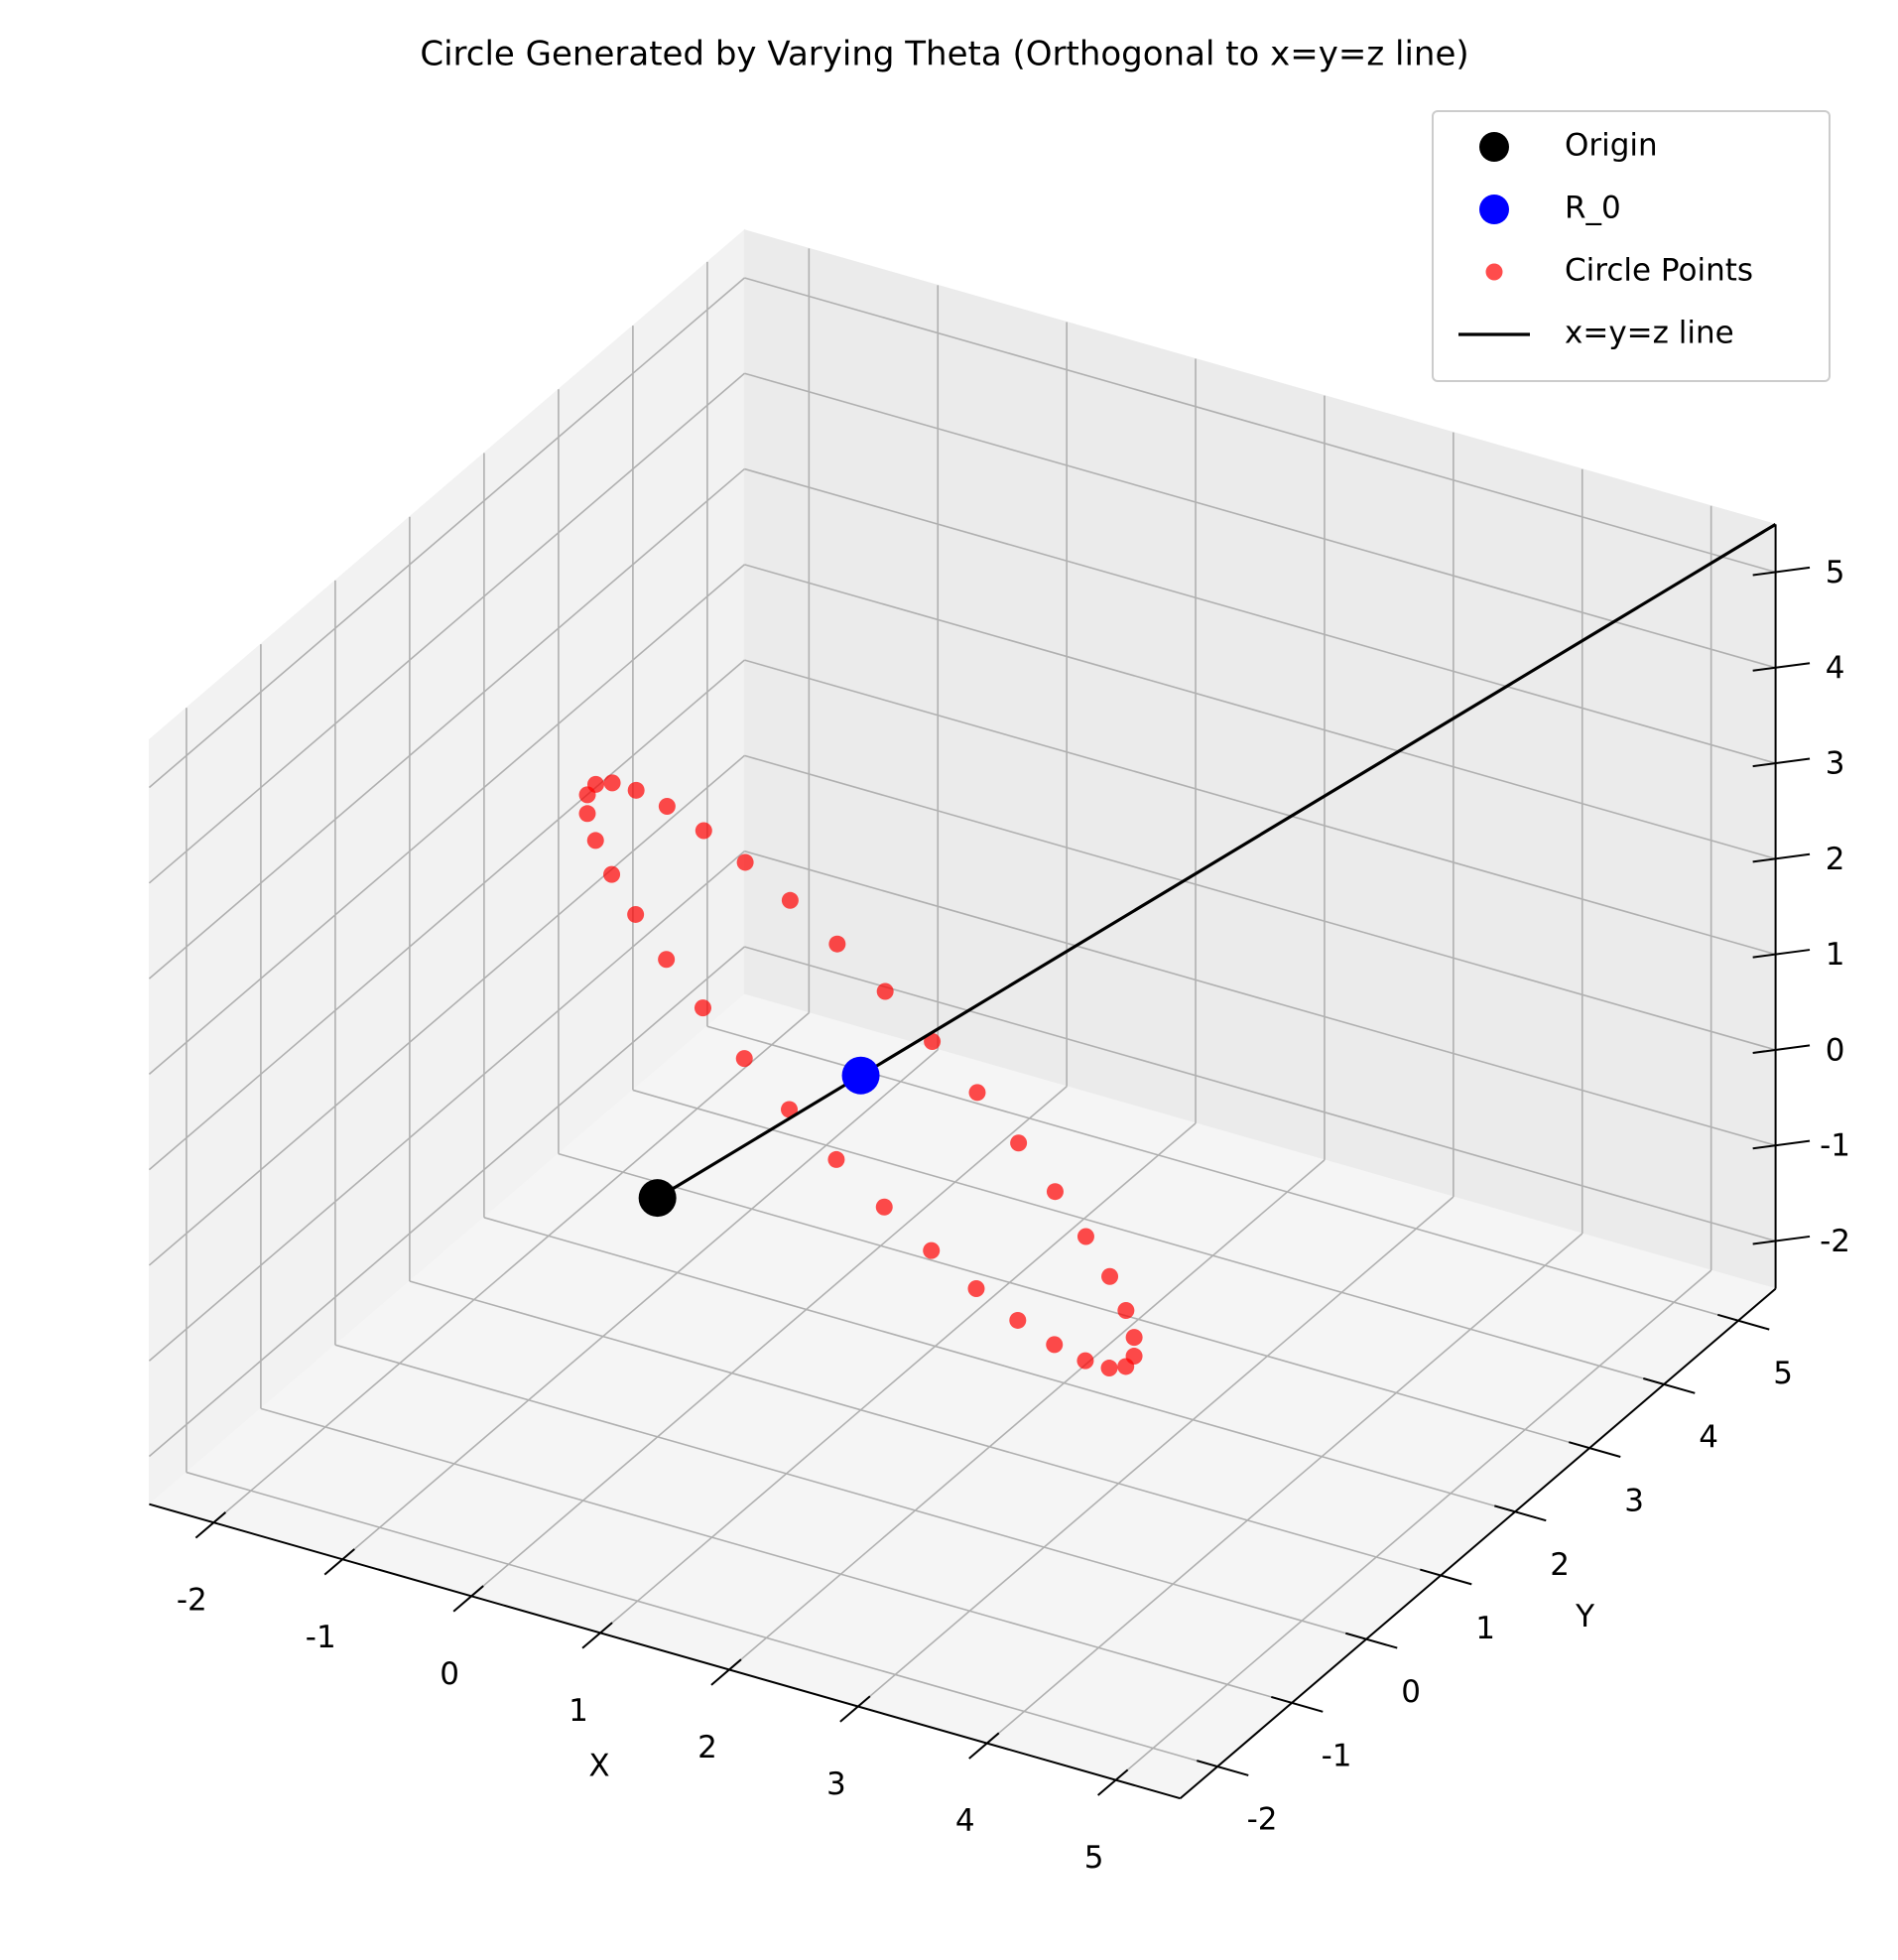 This screenshot has width=1898, height=1960. I want to click on x-axis, so click(665, 1651).